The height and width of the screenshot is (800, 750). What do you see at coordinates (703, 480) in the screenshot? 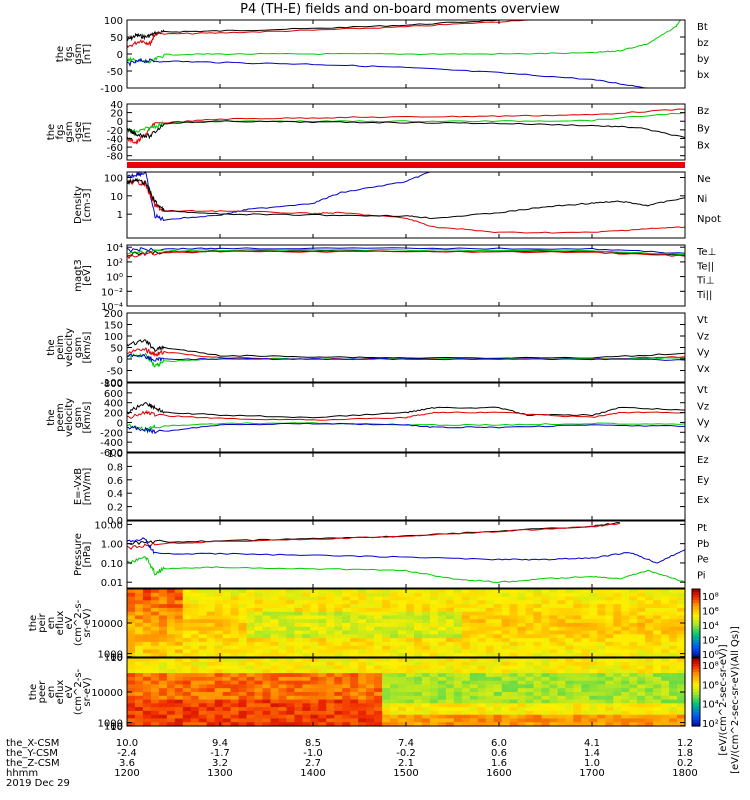
I see `legend-entry: Ey` at bounding box center [703, 480].